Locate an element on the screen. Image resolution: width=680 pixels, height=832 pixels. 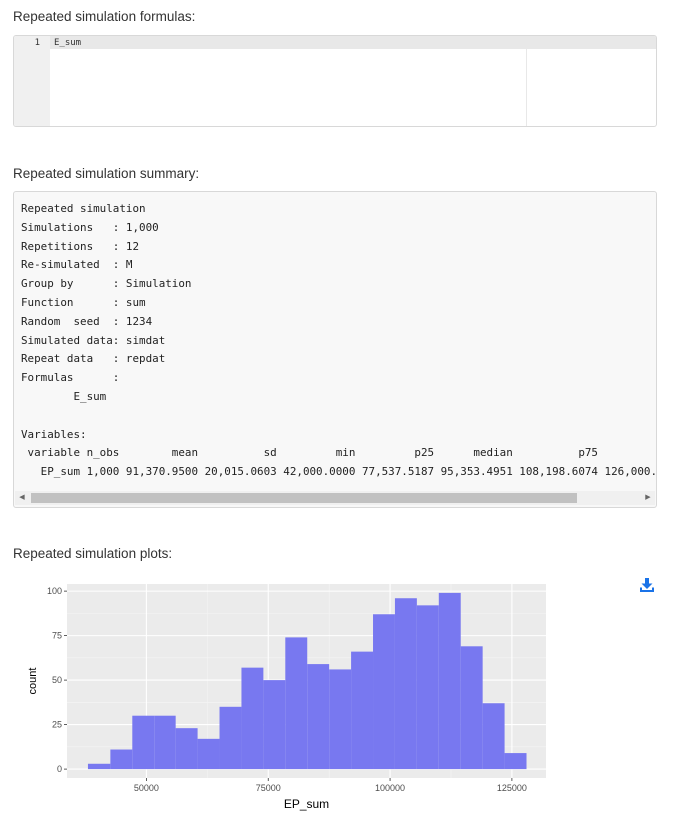
y-tick-label: 75 is located at coordinates (57, 636).